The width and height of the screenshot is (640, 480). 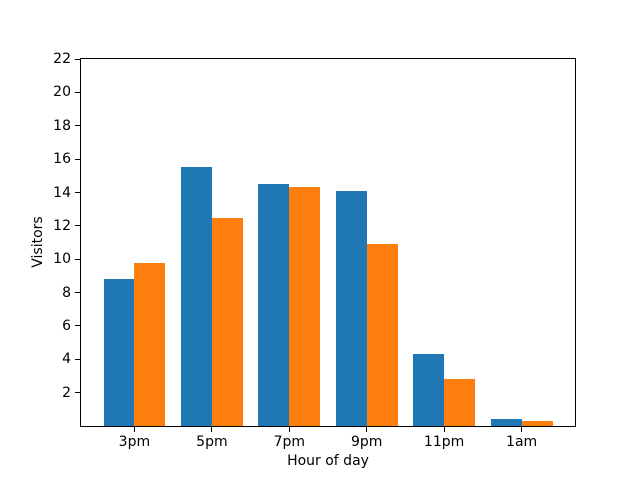 I want to click on x-tick-mark-5pm, so click(x=212, y=429).